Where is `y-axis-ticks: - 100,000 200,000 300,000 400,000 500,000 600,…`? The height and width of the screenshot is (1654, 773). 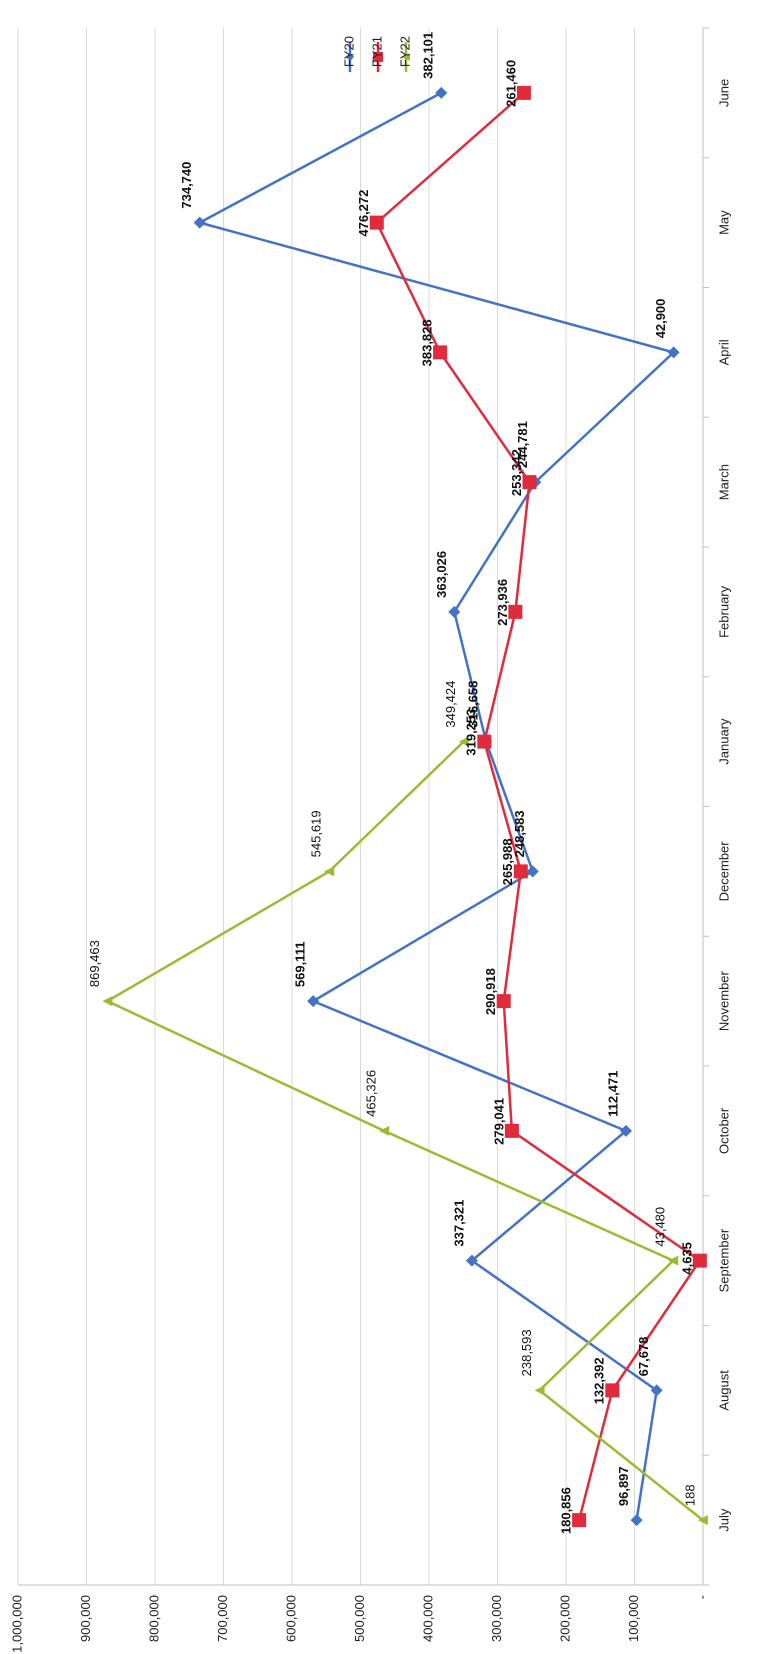
y-axis-ticks: - 100,000 200,000 300,000 400,000 500,000 600,… is located at coordinates (359, 1624).